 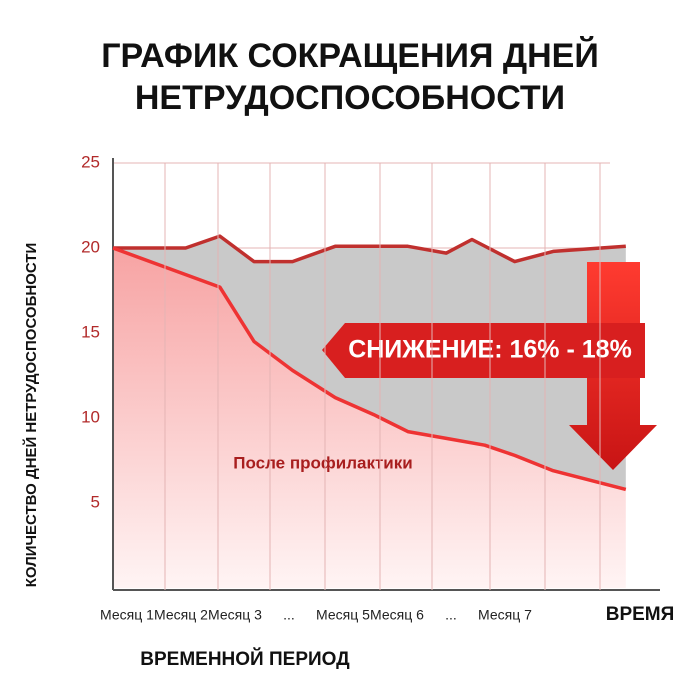 I want to click on legend-label: После профилактики, so click(x=322, y=462).